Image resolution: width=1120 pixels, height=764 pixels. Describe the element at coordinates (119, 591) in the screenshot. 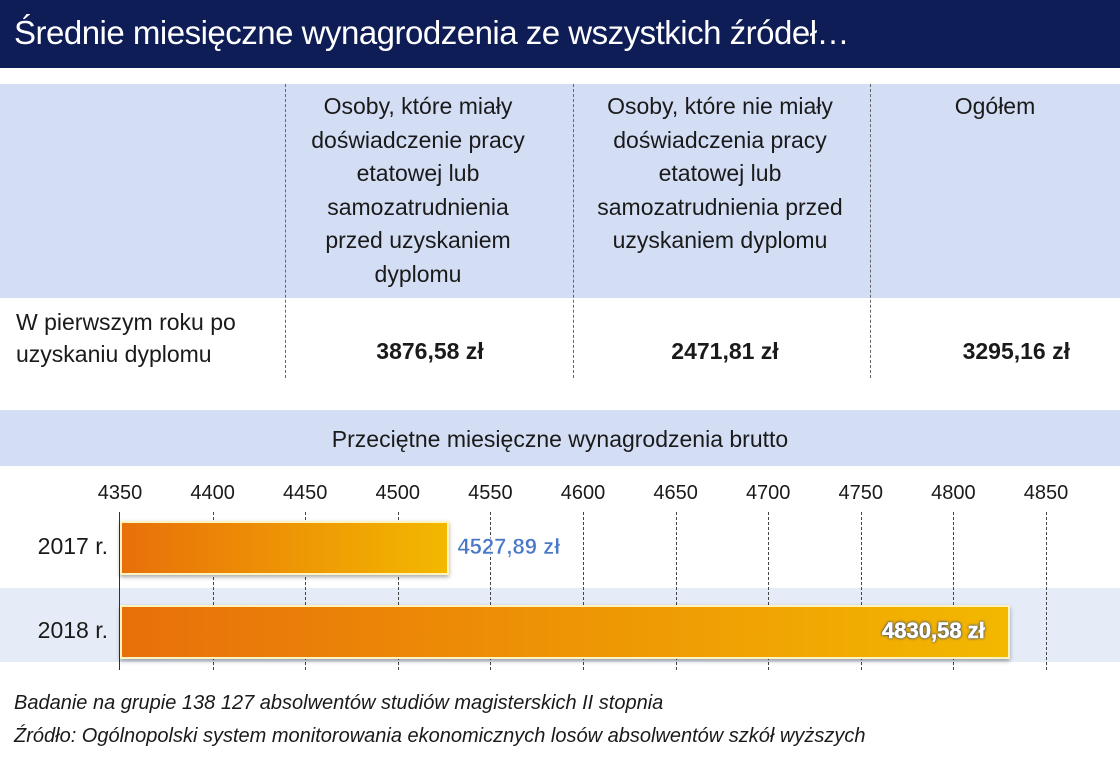

I see `y-axis` at that location.